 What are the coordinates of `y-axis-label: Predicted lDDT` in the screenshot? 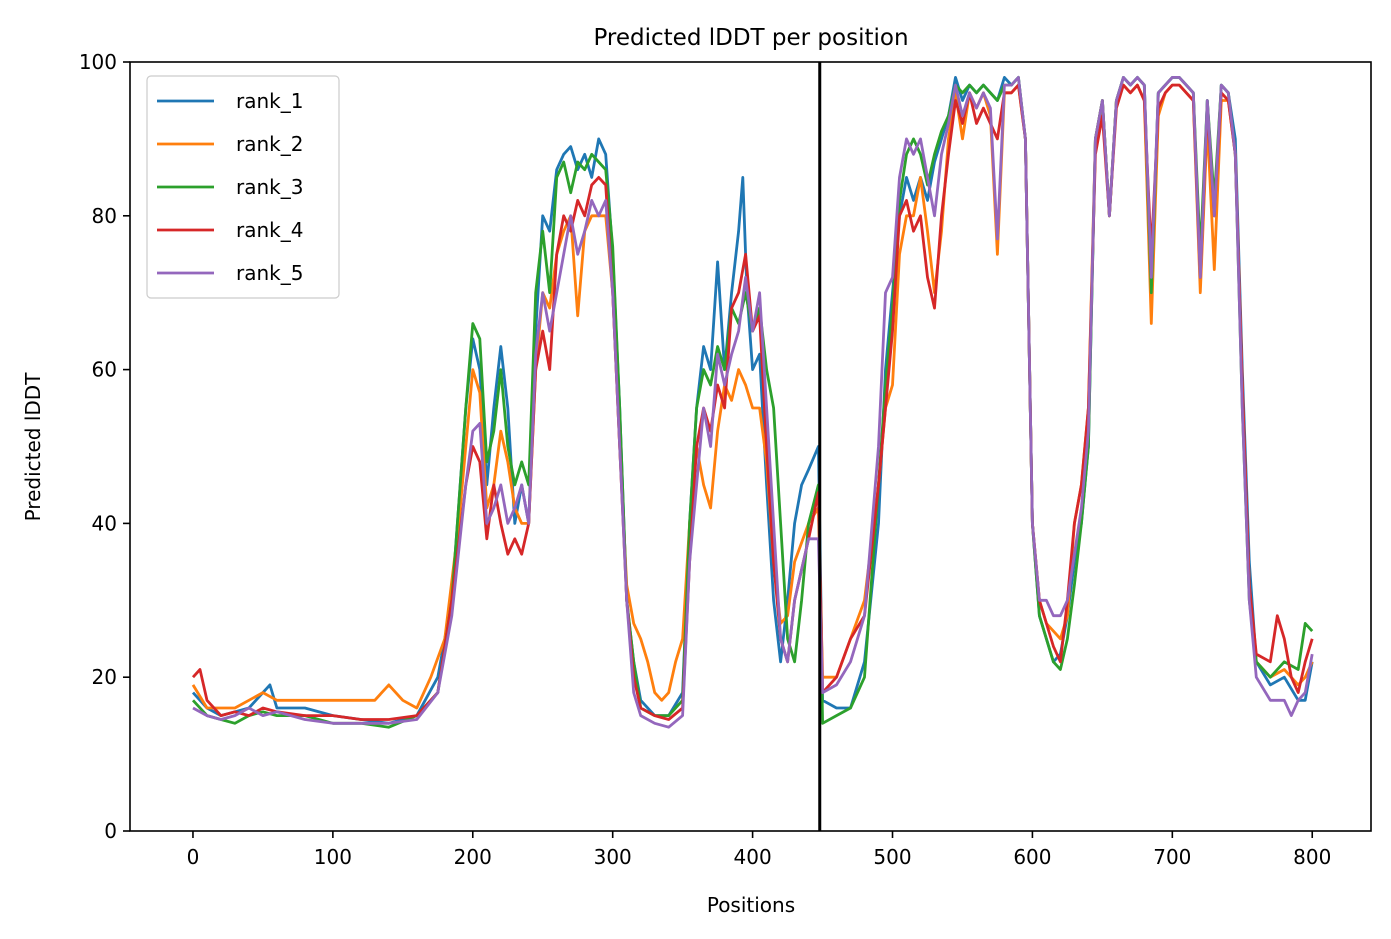 It's located at (33, 447).